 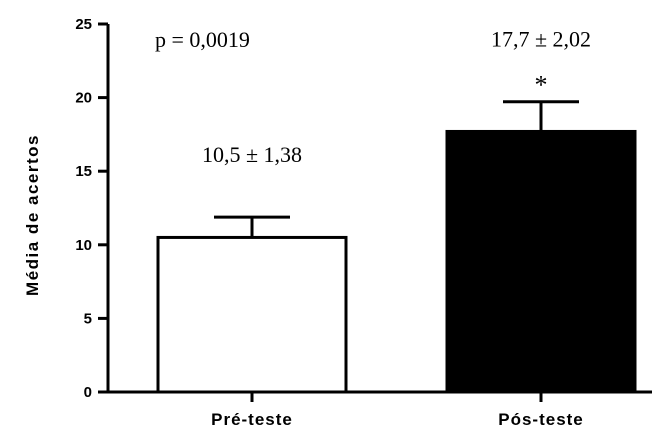 What do you see at coordinates (88, 318) in the screenshot?
I see `y-tick-label-5: 5` at bounding box center [88, 318].